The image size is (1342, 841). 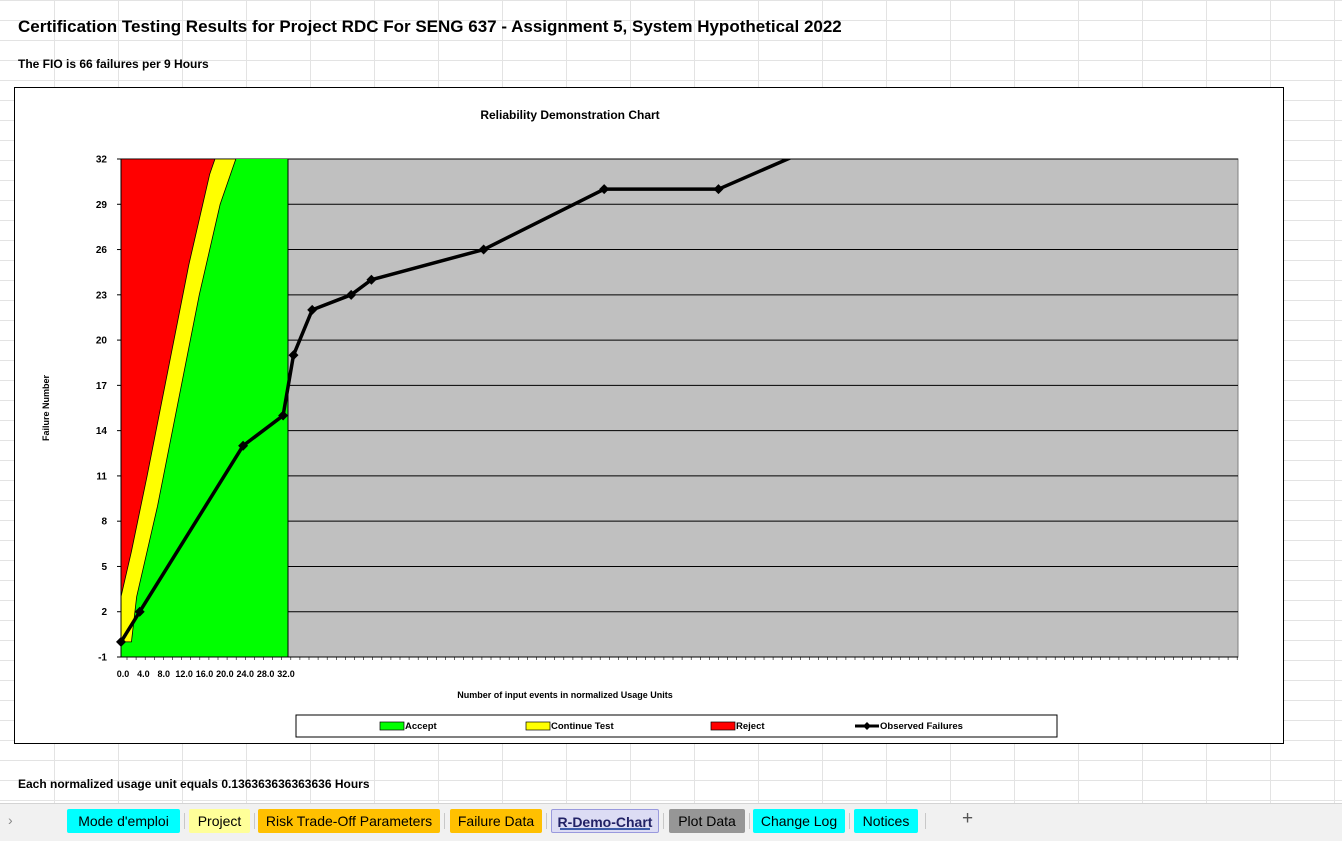 I want to click on legend-box, so click(x=676, y=726).